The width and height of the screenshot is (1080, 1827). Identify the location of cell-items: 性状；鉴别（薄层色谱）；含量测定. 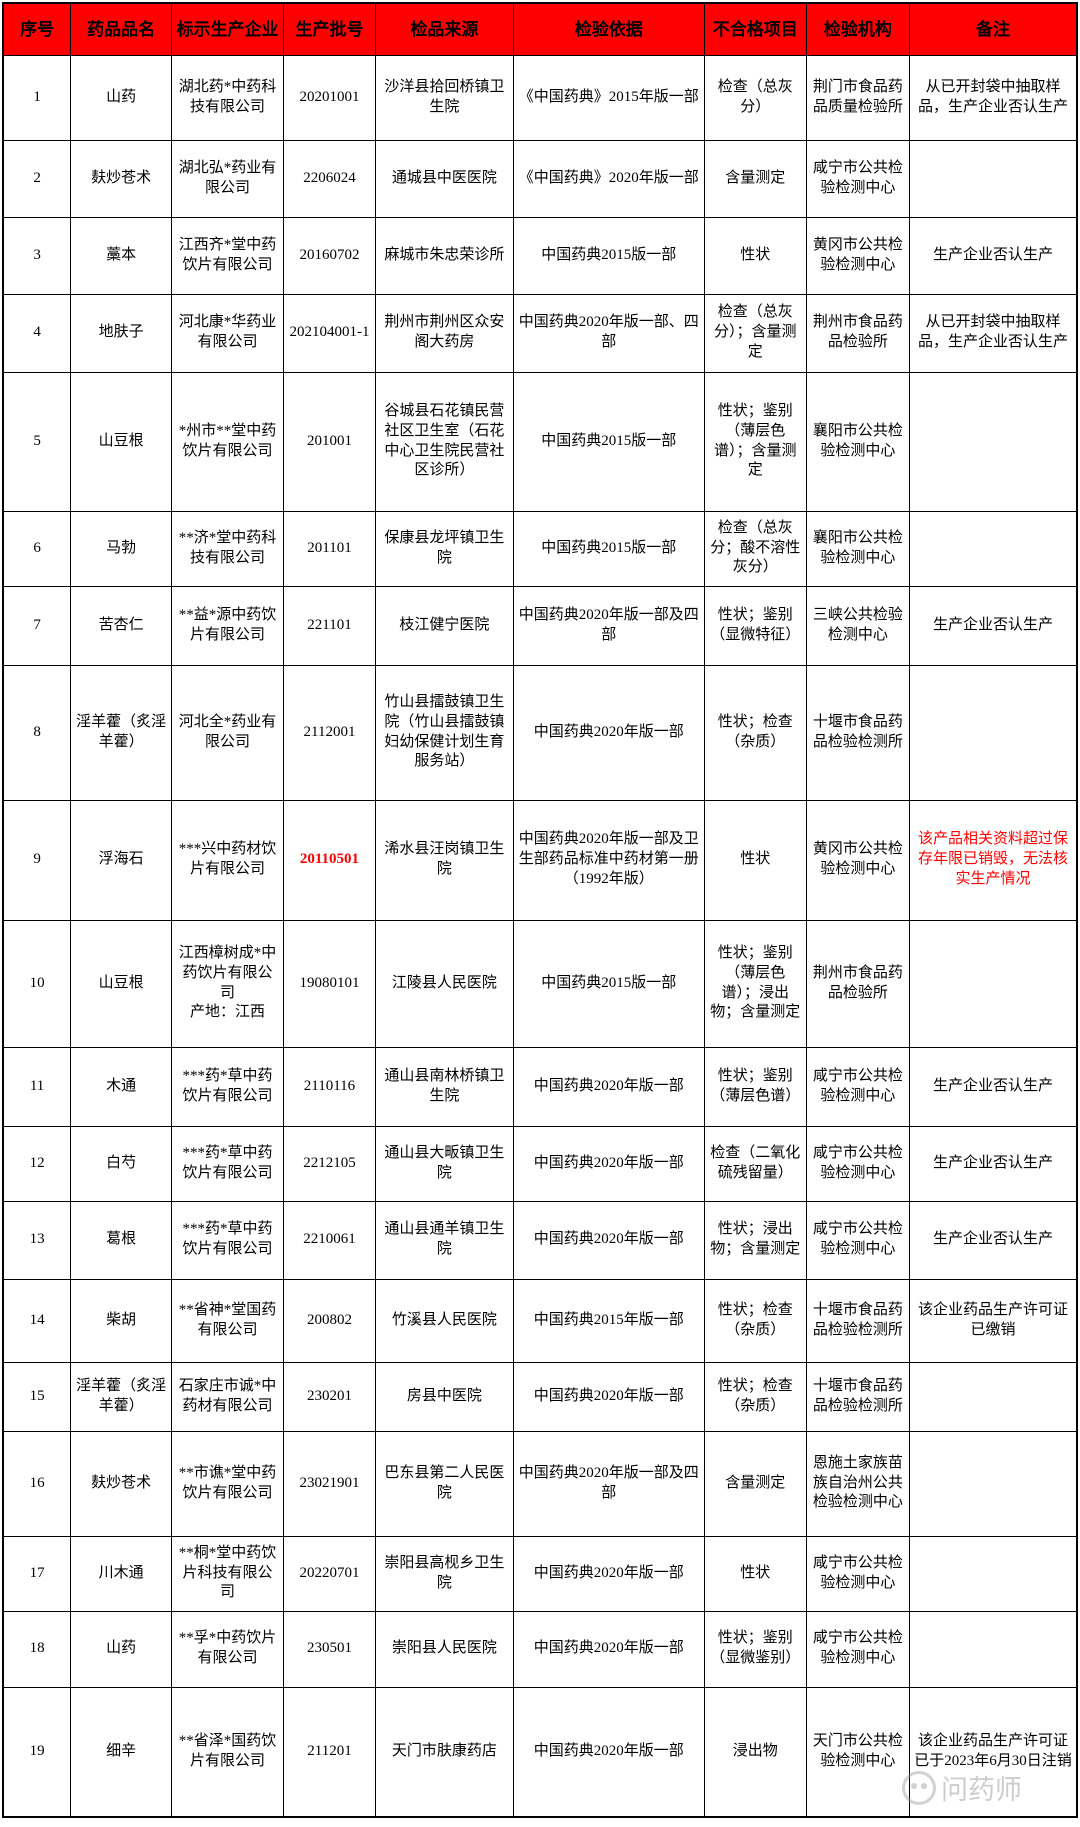
(755, 441).